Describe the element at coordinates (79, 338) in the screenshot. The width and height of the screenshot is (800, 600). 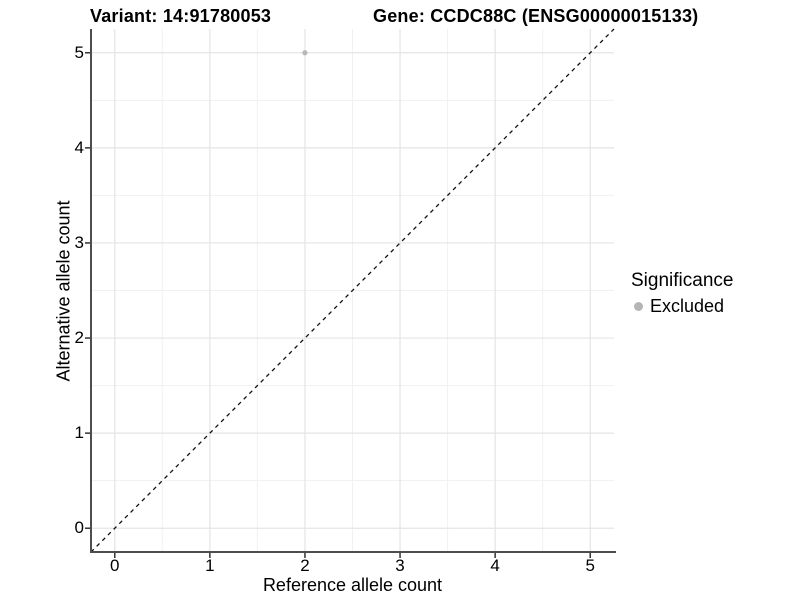
I see `y-tick-label: 2` at that location.